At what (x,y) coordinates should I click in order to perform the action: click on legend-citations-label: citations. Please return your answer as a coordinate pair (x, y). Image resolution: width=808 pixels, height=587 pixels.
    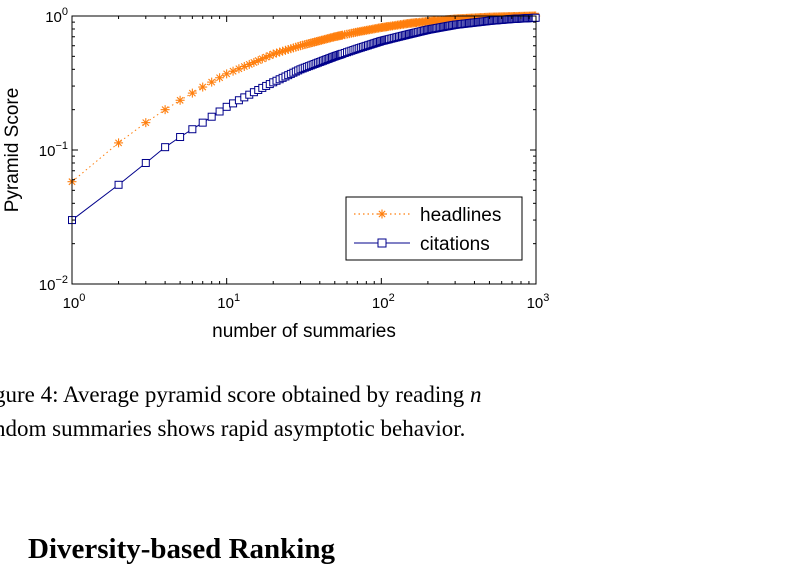
    Looking at the image, I should click on (455, 244).